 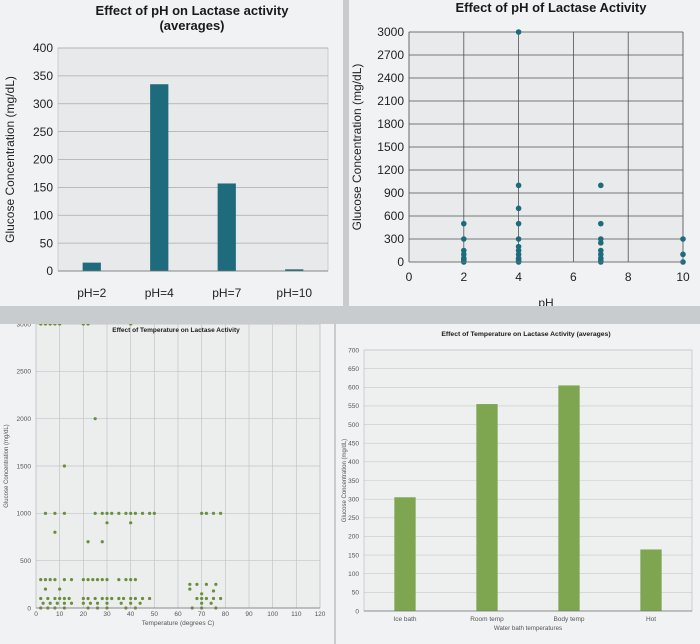 What do you see at coordinates (294, 293) in the screenshot?
I see `x-category-label: pH=10` at bounding box center [294, 293].